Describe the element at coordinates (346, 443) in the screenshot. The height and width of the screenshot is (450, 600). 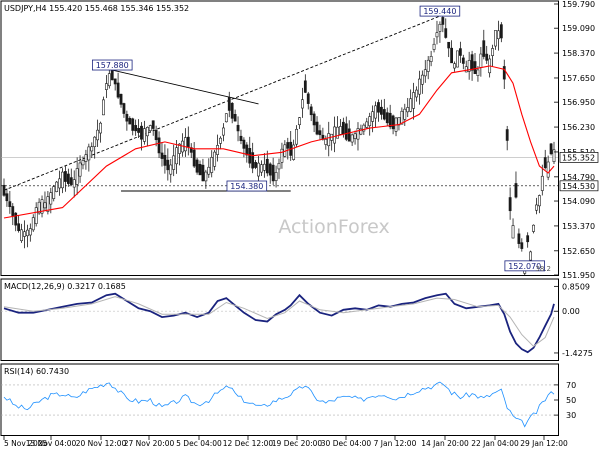
I see `time-tick-label: 30 Dec 04:00` at that location.